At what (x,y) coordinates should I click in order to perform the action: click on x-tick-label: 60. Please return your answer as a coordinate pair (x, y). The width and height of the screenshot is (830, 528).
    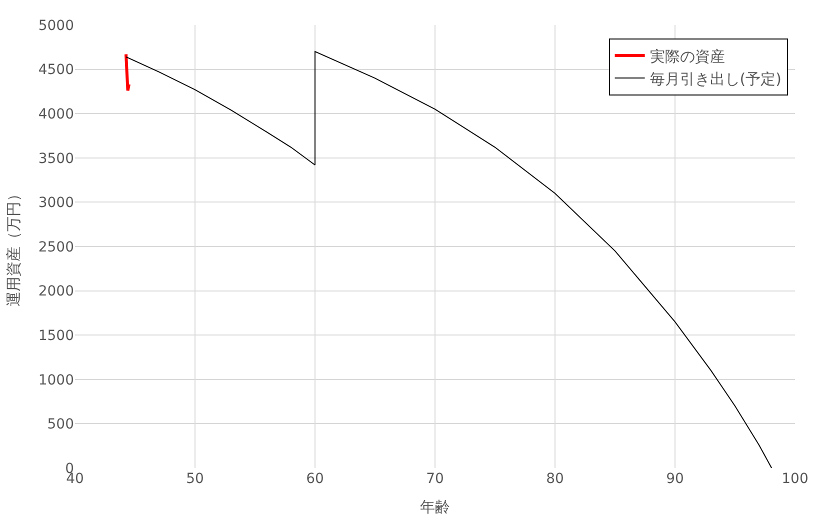
    Looking at the image, I should click on (315, 479).